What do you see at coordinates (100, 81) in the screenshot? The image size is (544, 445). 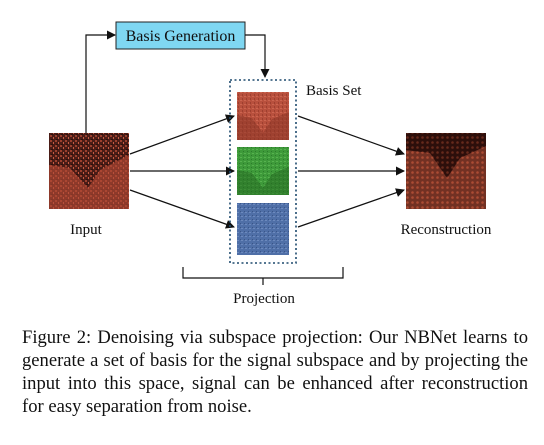 I see `arrow-input-to-basis-generation` at bounding box center [100, 81].